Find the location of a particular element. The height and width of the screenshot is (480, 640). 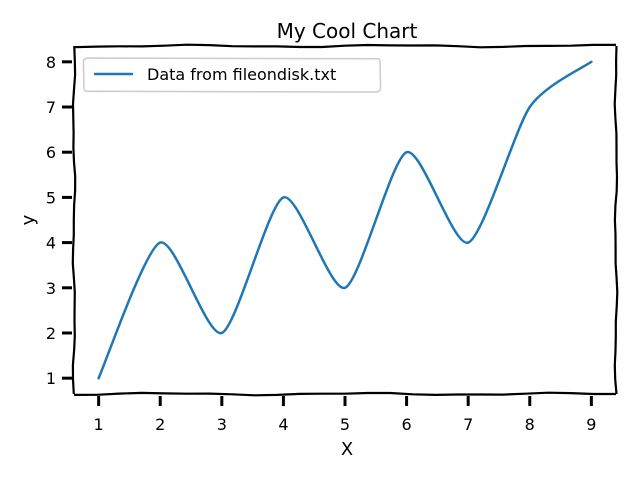

y-tick-label: 5 is located at coordinates (51, 197).